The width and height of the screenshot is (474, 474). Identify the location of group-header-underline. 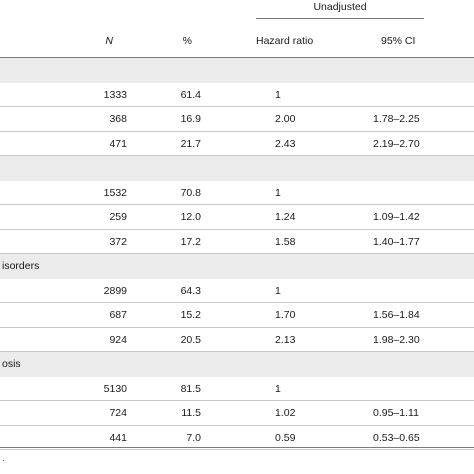
(340, 18).